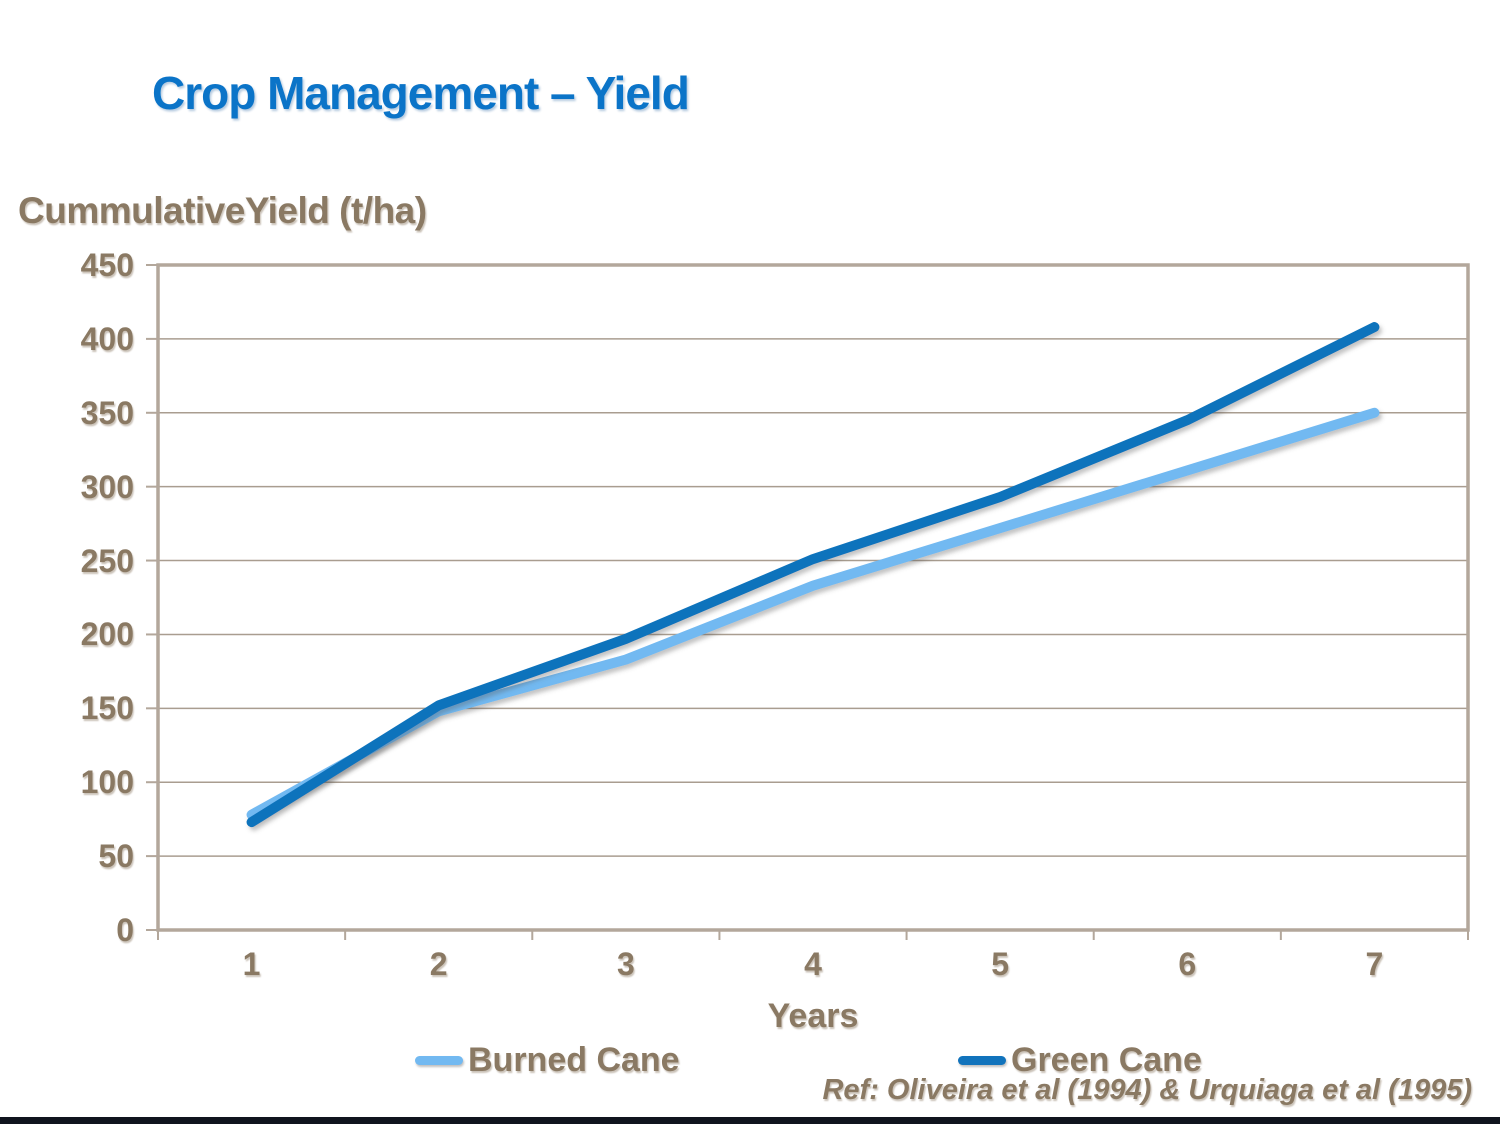 The width and height of the screenshot is (1500, 1126). What do you see at coordinates (107, 708) in the screenshot?
I see `y-tick-label: 150` at bounding box center [107, 708].